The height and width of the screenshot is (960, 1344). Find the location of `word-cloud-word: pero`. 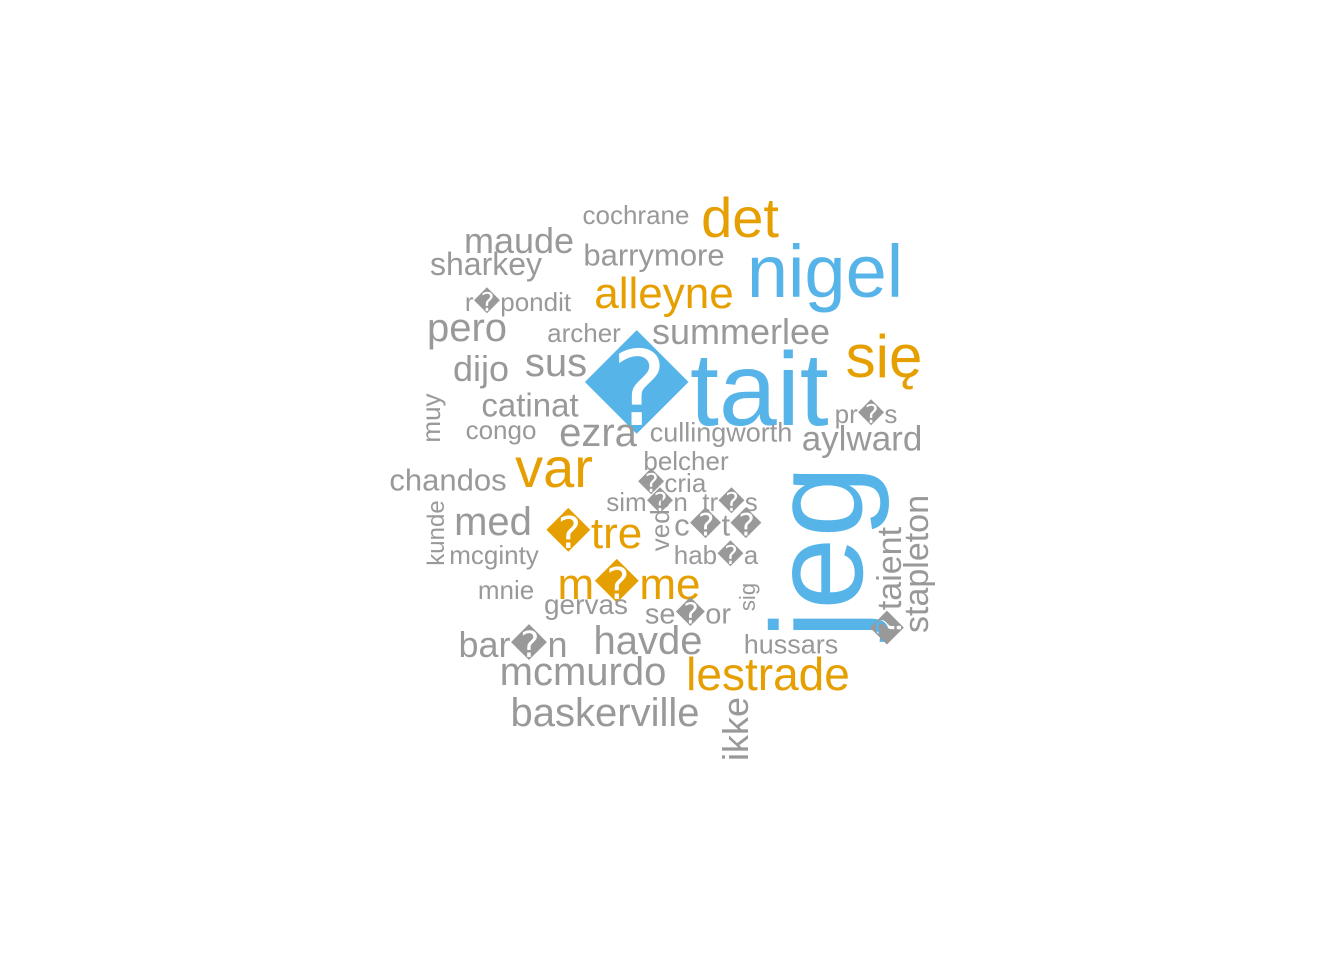

word-cloud-word: pero is located at coordinates (467, 328).